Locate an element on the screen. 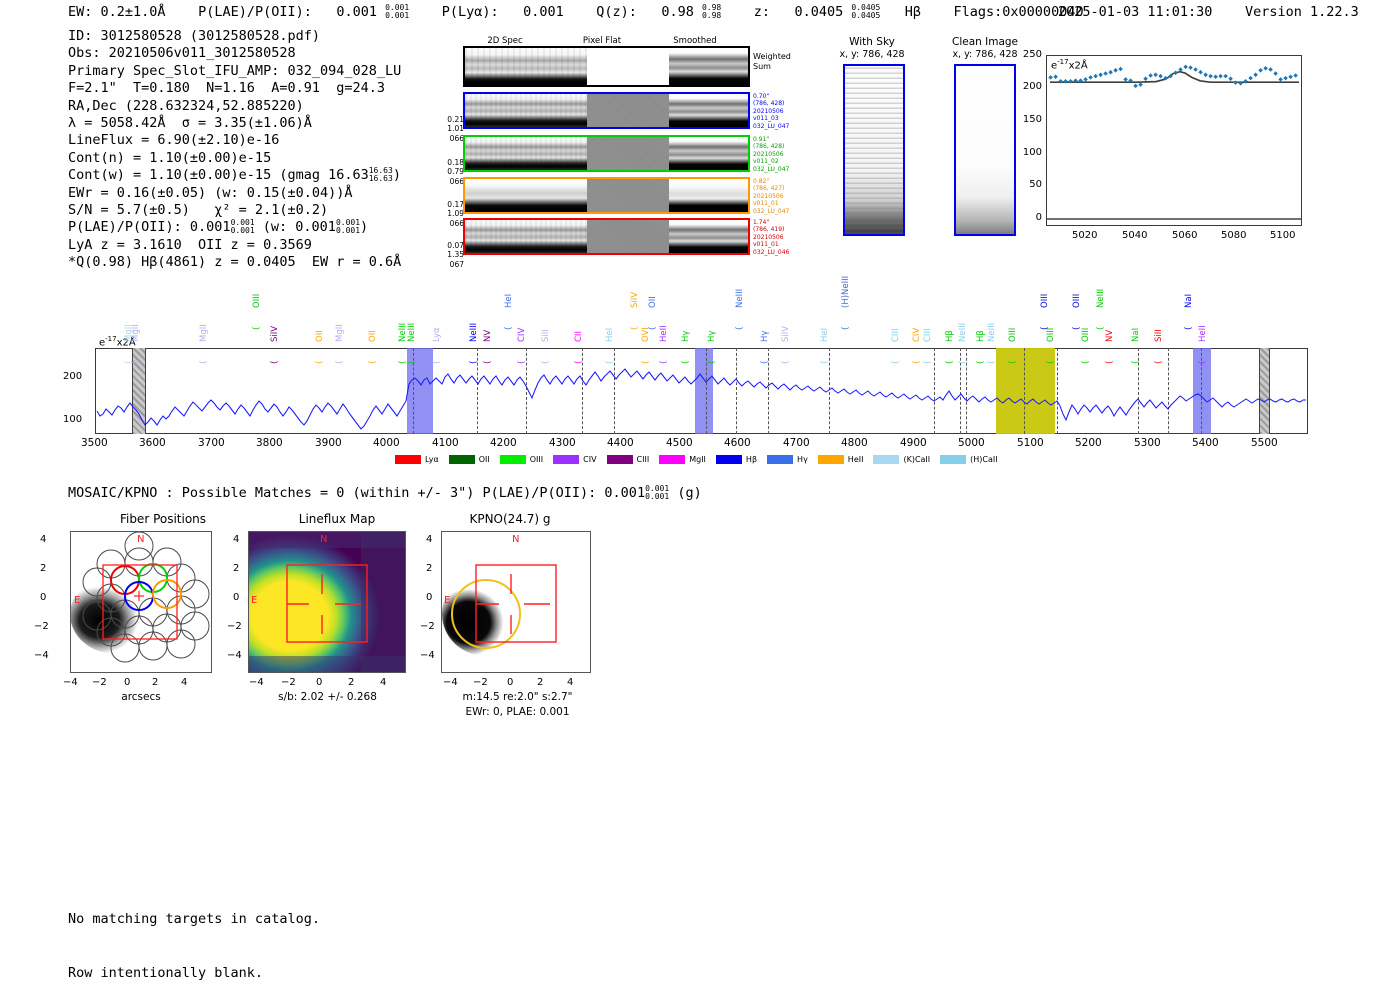  legend-item: Hβ is located at coordinates (736, 459).